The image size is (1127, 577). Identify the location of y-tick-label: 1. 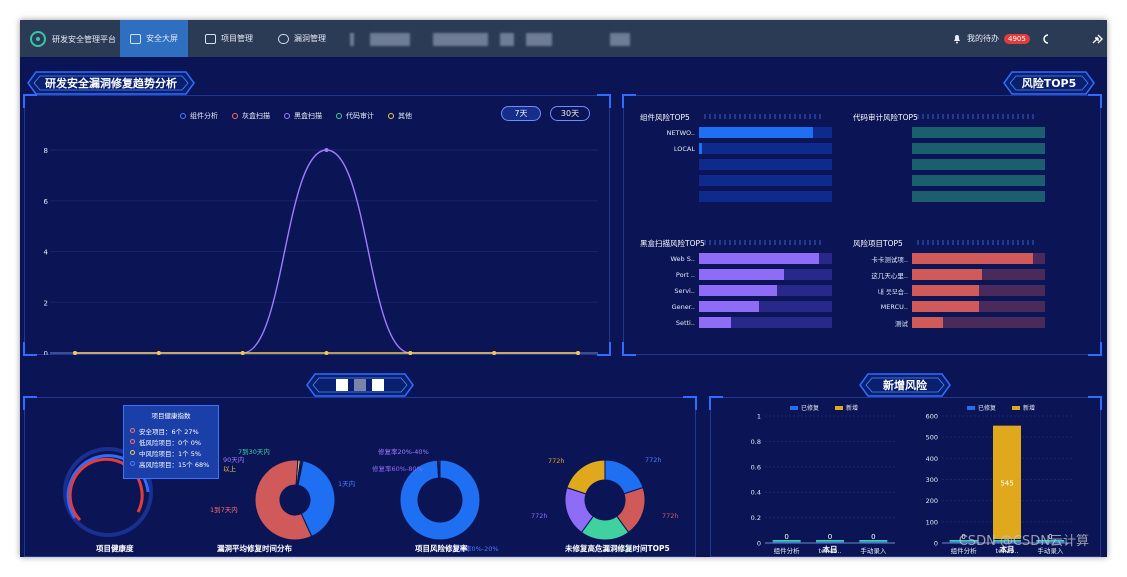
(759, 417).